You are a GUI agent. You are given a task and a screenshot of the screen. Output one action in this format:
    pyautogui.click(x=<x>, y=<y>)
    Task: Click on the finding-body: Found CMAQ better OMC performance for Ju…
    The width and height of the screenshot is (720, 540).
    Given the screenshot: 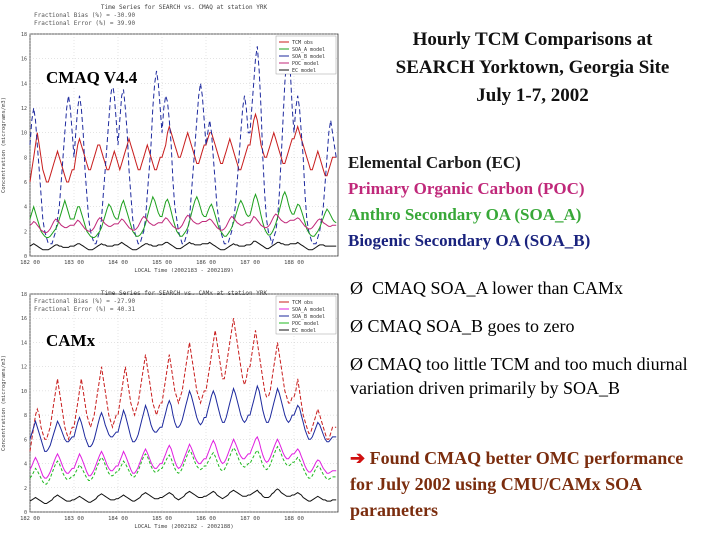 What is the action you would take?
    pyautogui.click(x=517, y=484)
    